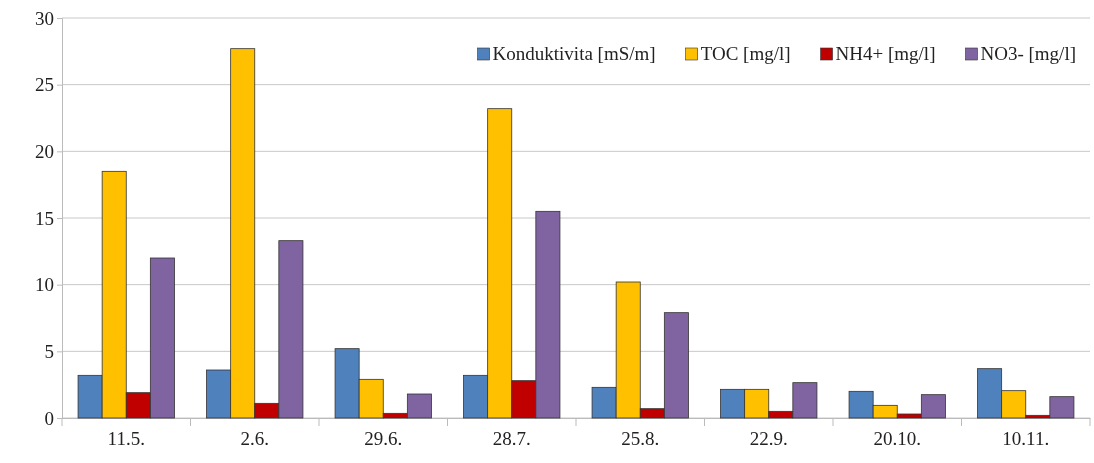  I want to click on legend-label: NH4+ [mg/l], so click(885, 53).